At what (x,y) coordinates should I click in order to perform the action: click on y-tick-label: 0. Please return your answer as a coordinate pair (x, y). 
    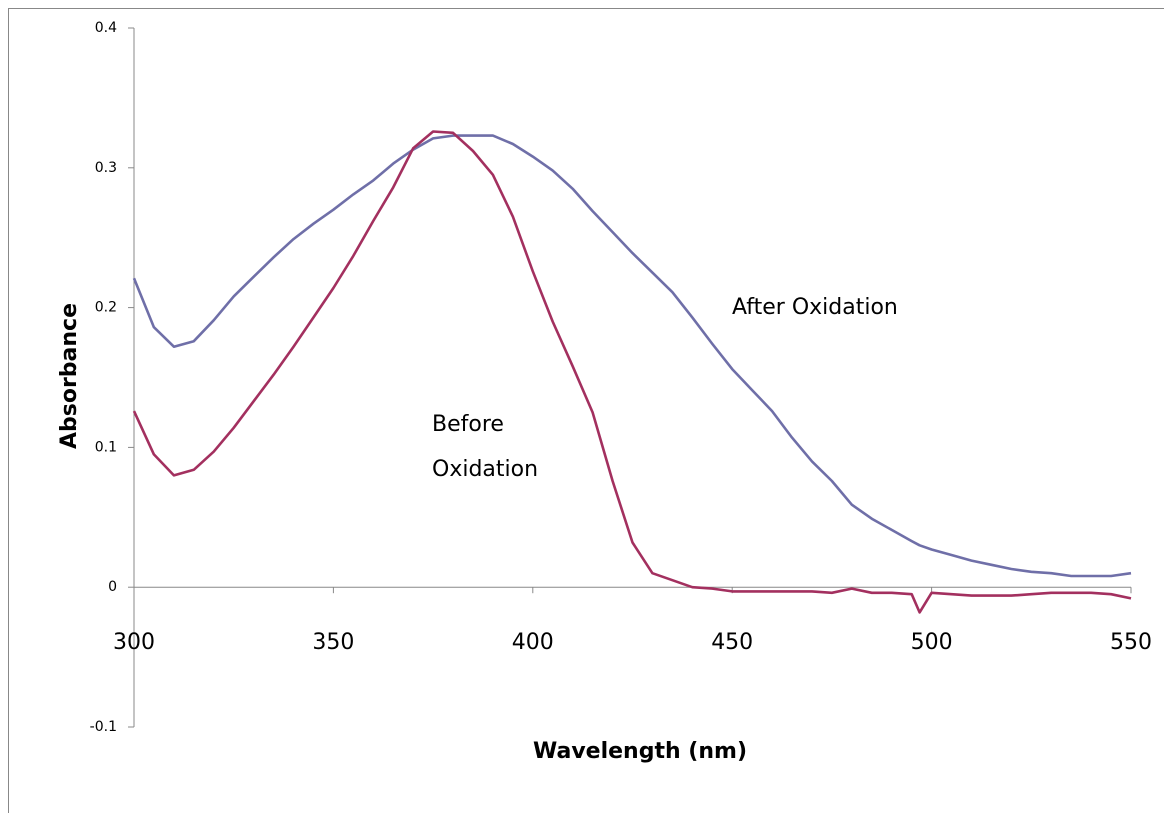
    Looking at the image, I should click on (112, 587).